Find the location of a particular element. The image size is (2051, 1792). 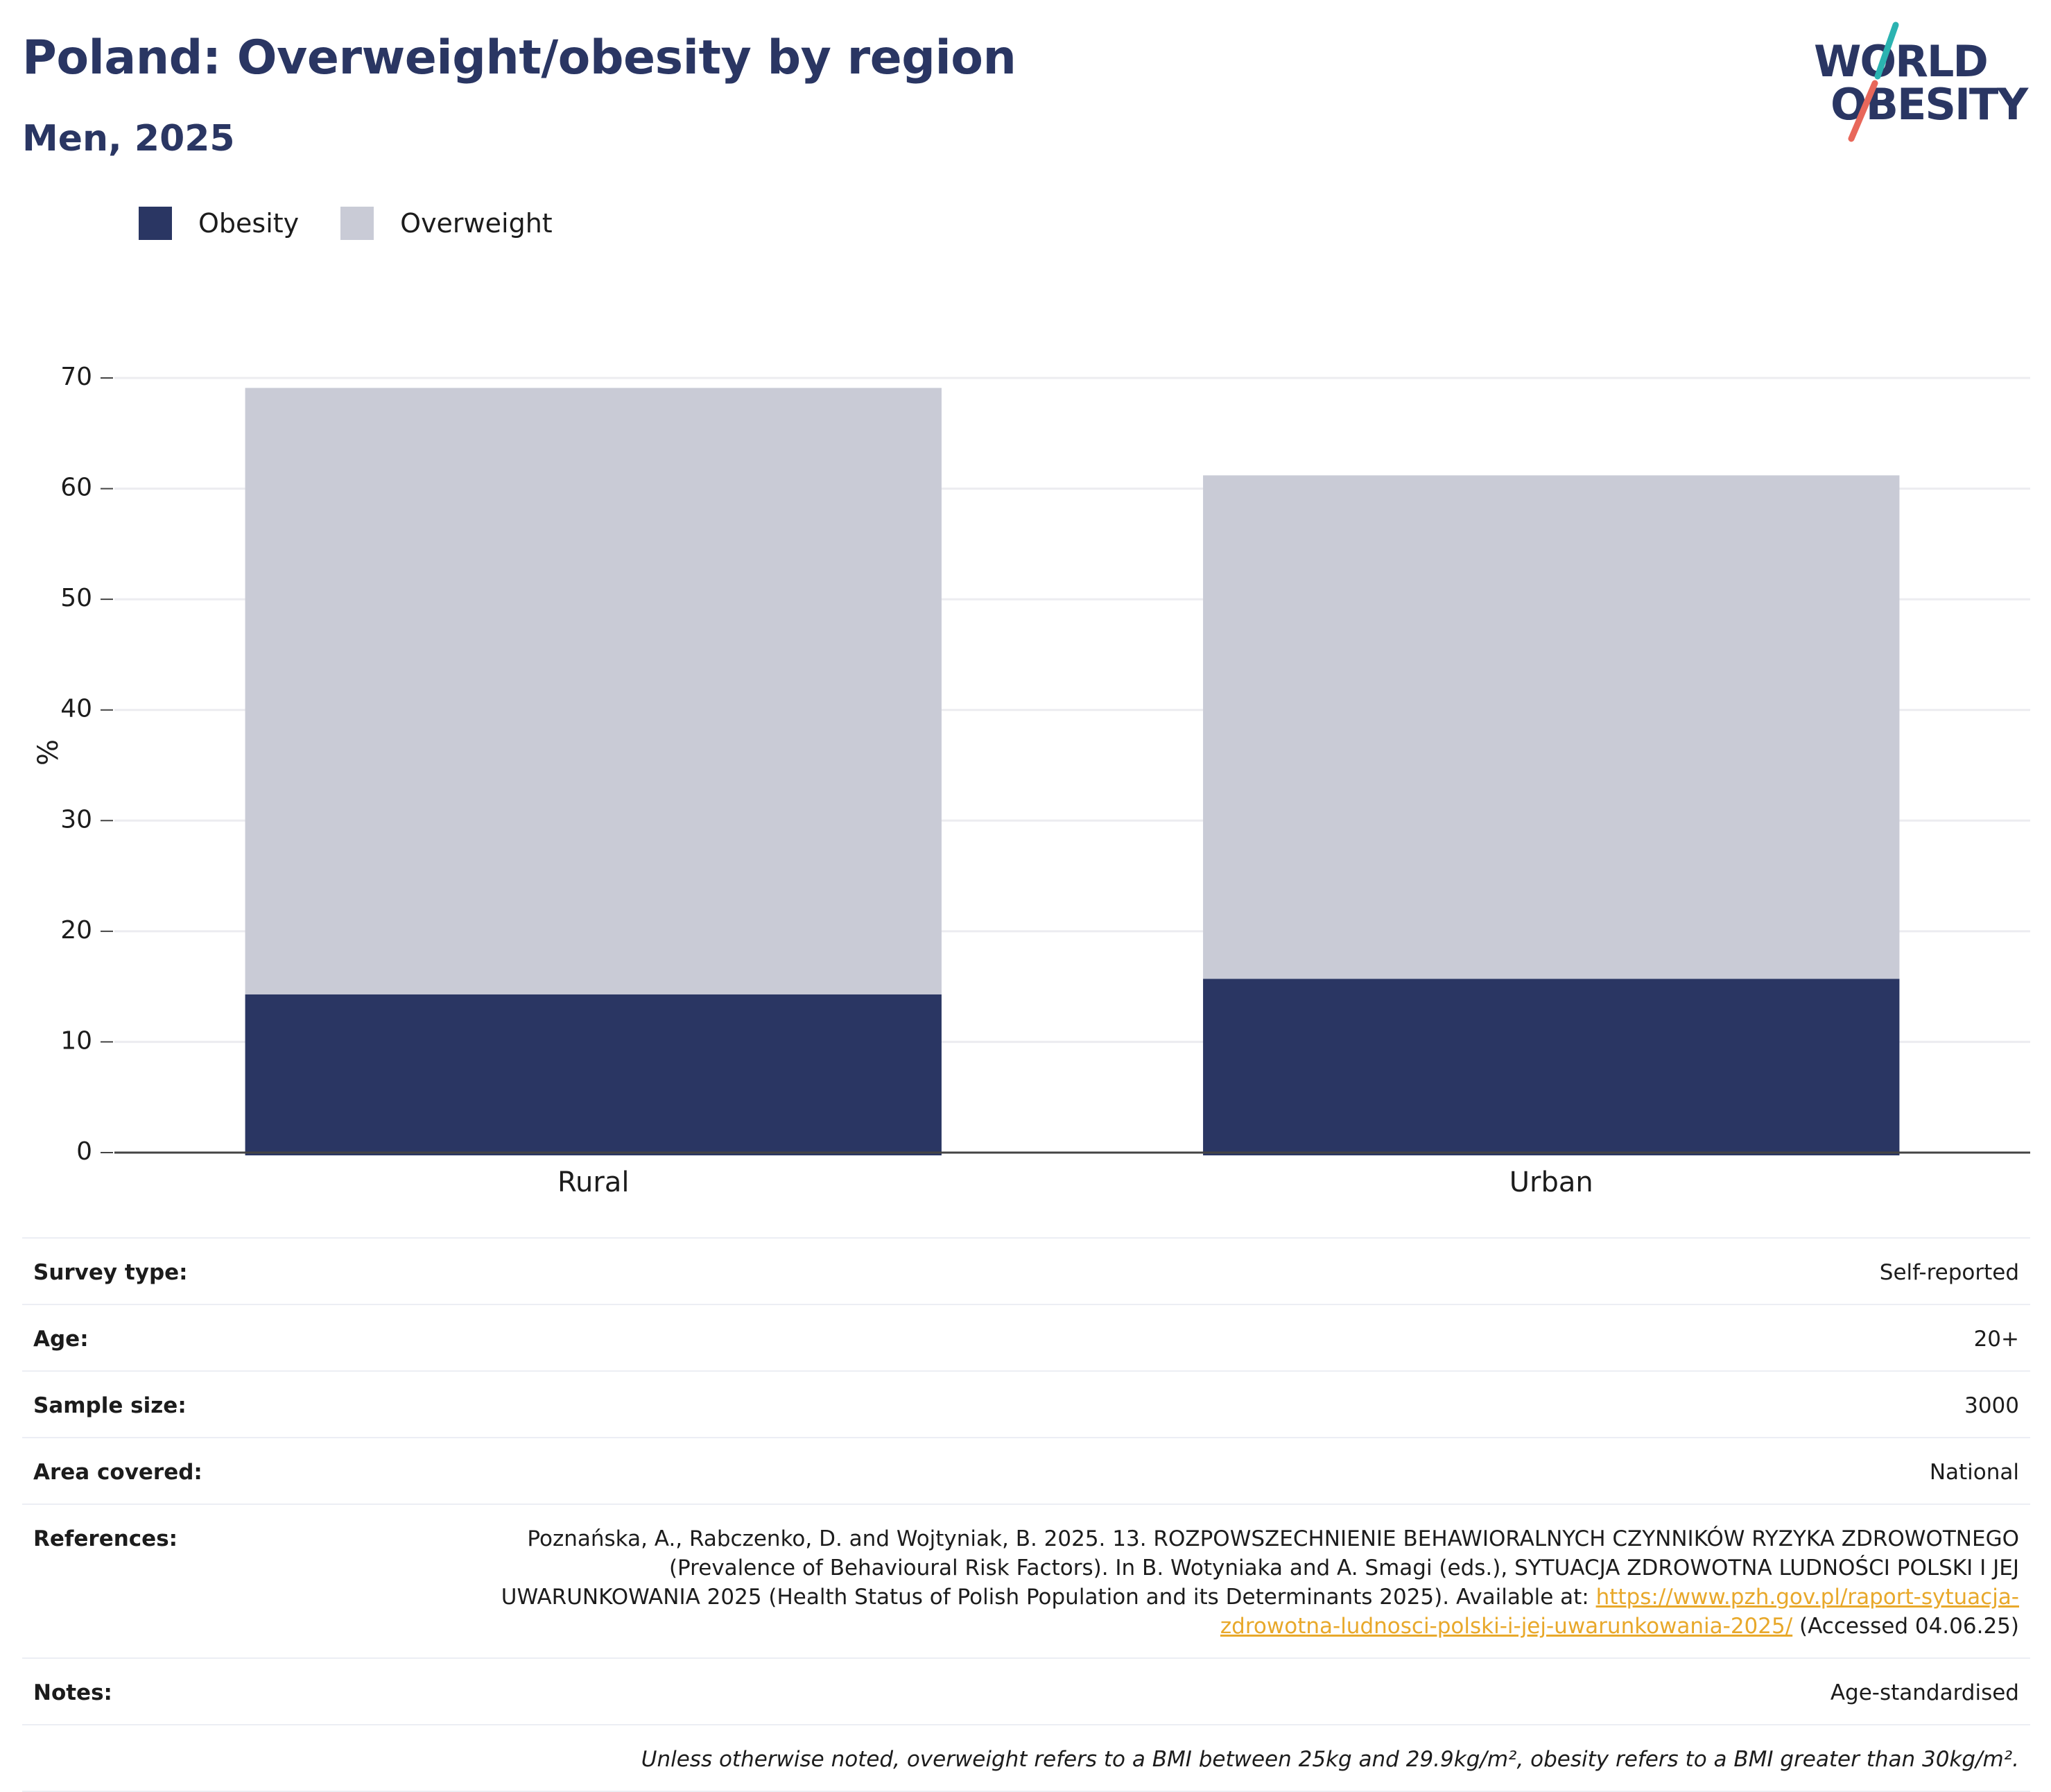

world-obesity-logo: WORLD OBESITY is located at coordinates (1917, 81).